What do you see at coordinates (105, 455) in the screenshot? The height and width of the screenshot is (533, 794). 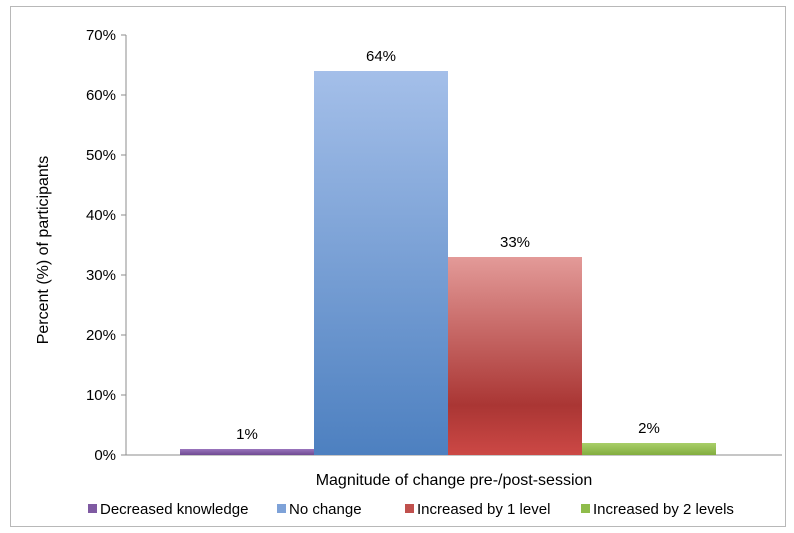 I see `y-tick-label: 0%` at bounding box center [105, 455].